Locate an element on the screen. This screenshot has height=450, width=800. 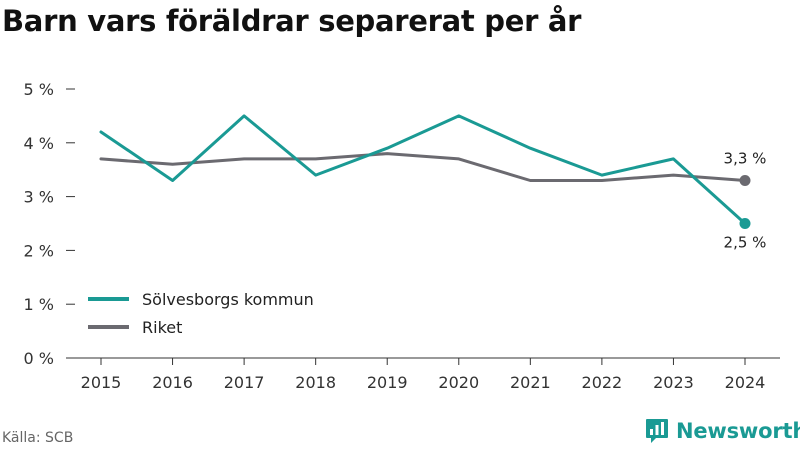
y-tick-label: 2 % is located at coordinates (39, 250).